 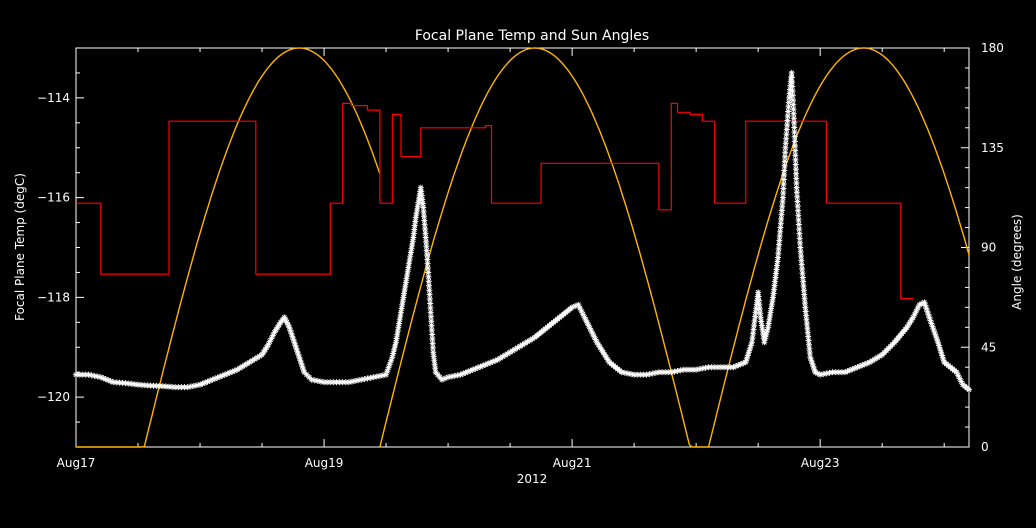 What do you see at coordinates (988, 347) in the screenshot?
I see `y2-tick-label: 45` at bounding box center [988, 347].